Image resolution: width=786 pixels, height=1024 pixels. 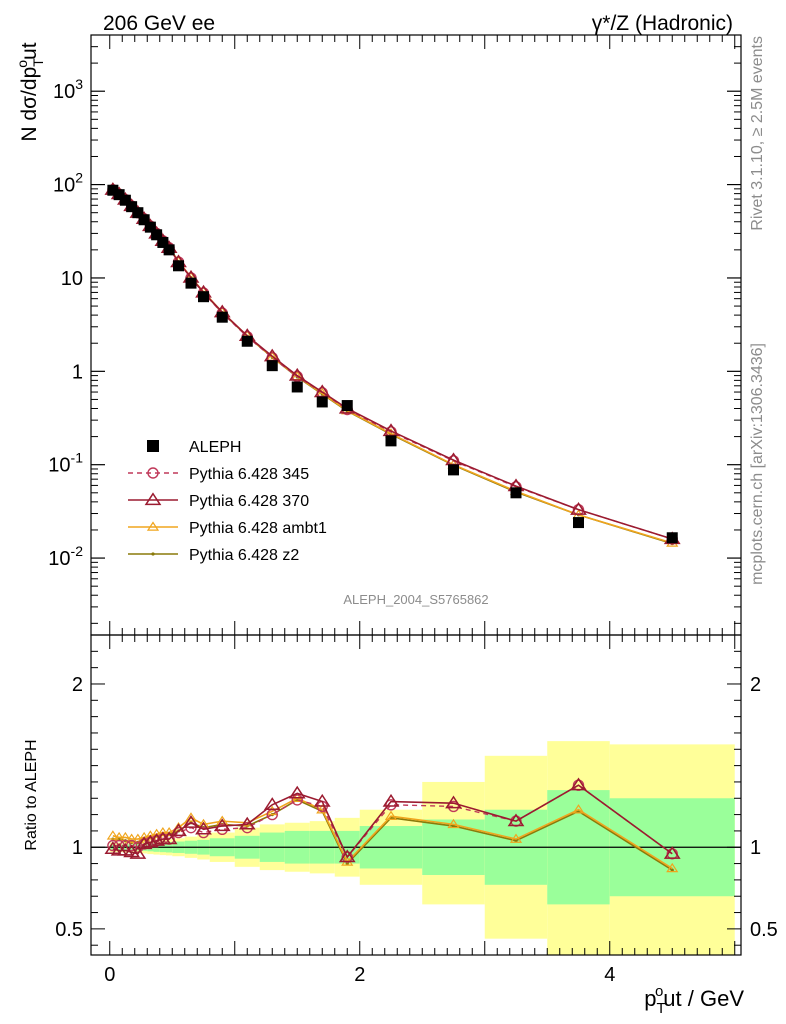 I want to click on rivet-version-label: Rivet 3.1.10, ≥ 2.5M events, so click(x=757, y=133).